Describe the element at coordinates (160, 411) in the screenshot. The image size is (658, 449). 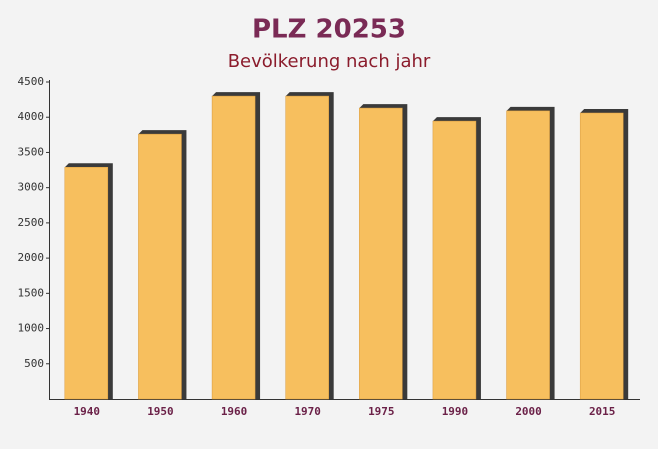
I see `x-tick-label: 1950` at that location.